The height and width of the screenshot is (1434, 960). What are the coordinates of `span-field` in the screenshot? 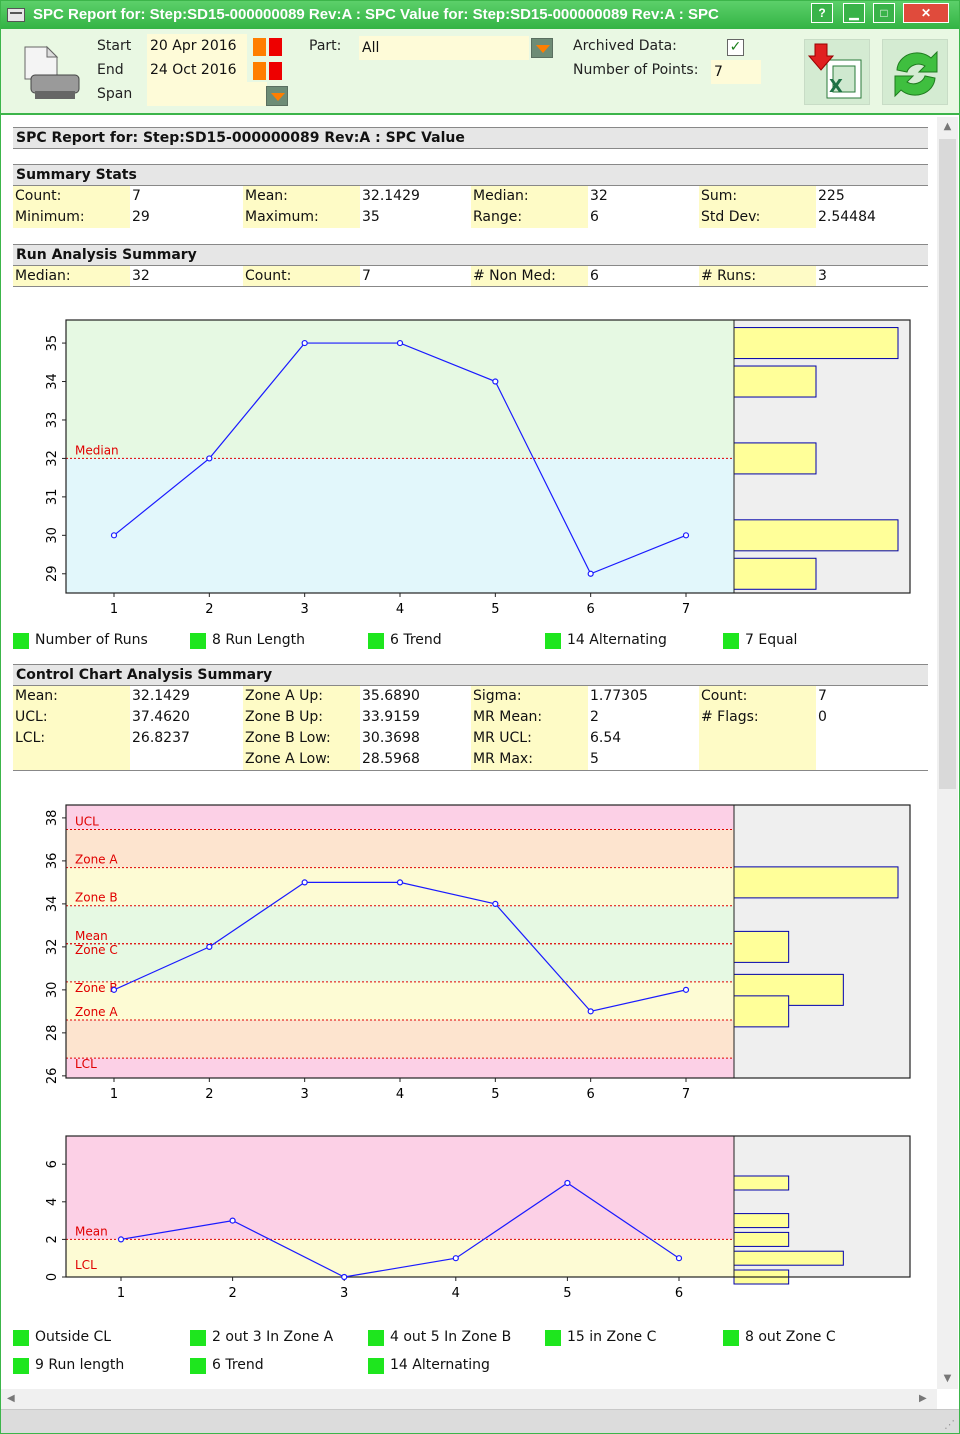 It's located at (207, 94).